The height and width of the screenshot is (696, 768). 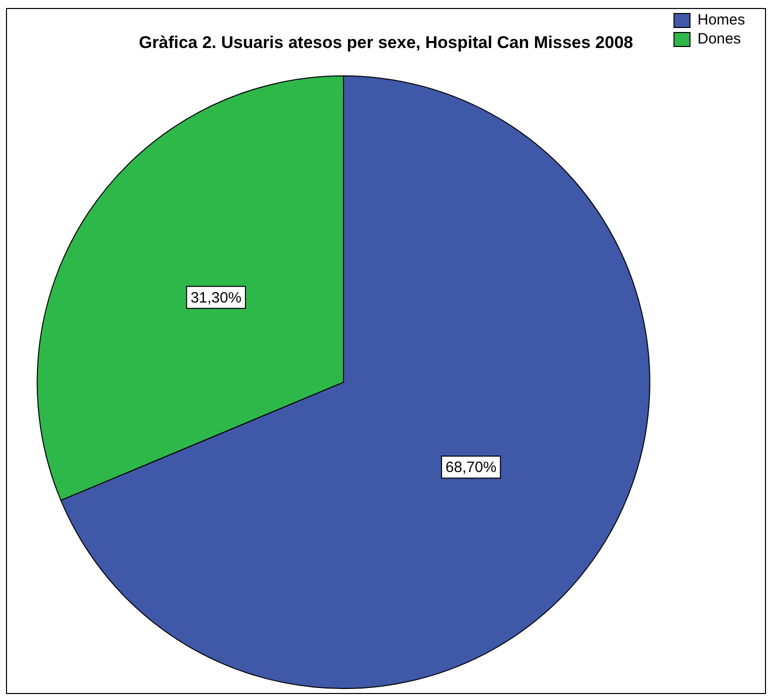 I want to click on data-label: 68,70%, so click(x=471, y=467).